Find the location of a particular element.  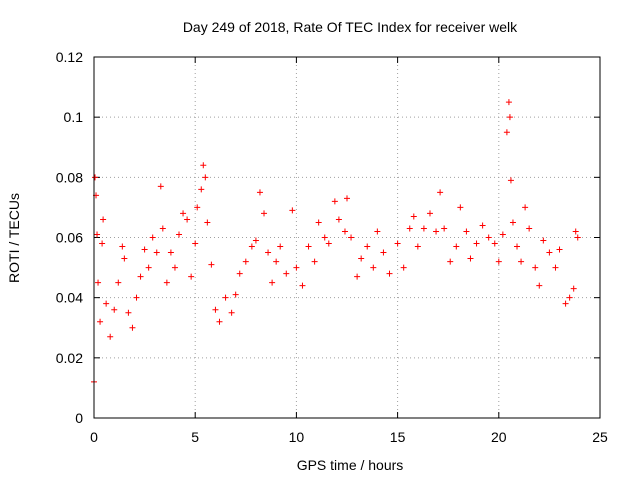

y-axis-label: ROTI / TECUs is located at coordinates (14, 238).